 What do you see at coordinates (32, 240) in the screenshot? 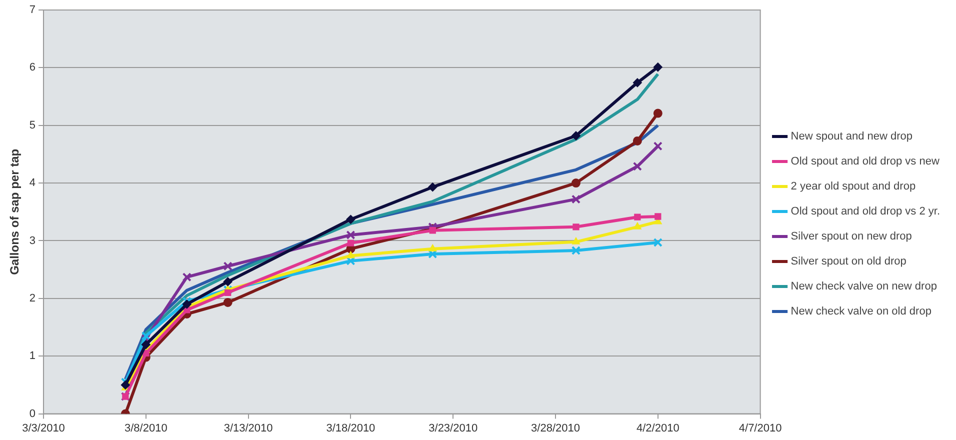
I see `y-tick-label: 3` at bounding box center [32, 240].